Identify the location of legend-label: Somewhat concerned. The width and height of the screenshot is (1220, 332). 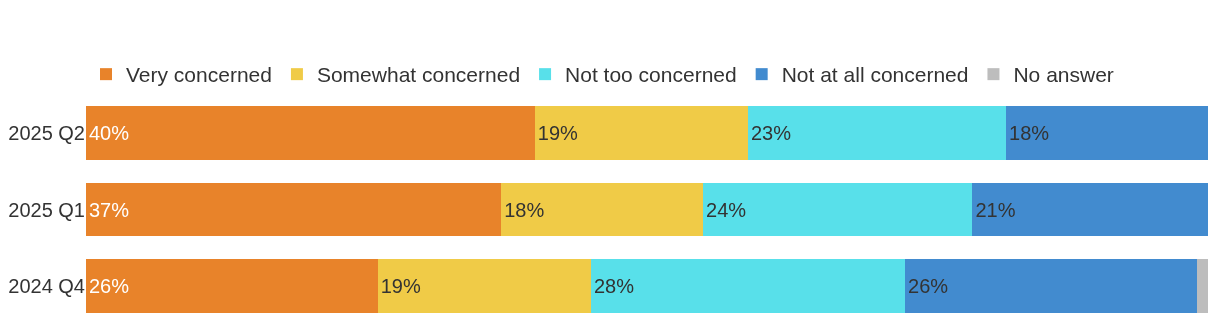
(418, 75).